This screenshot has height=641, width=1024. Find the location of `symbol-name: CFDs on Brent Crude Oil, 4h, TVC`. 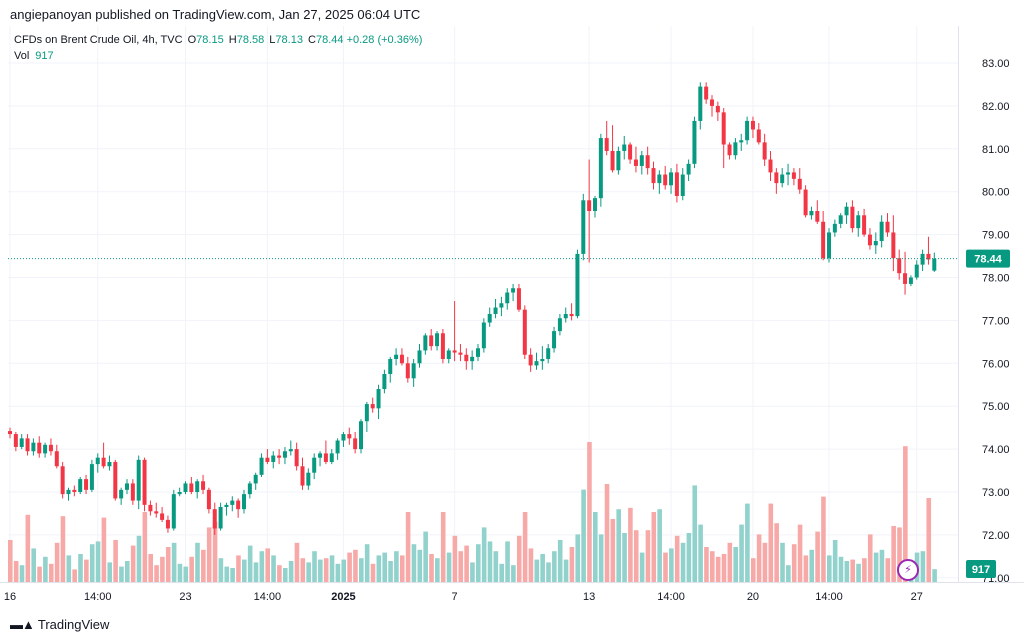

symbol-name: CFDs on Brent Crude Oil, 4h, TVC is located at coordinates (98, 40).